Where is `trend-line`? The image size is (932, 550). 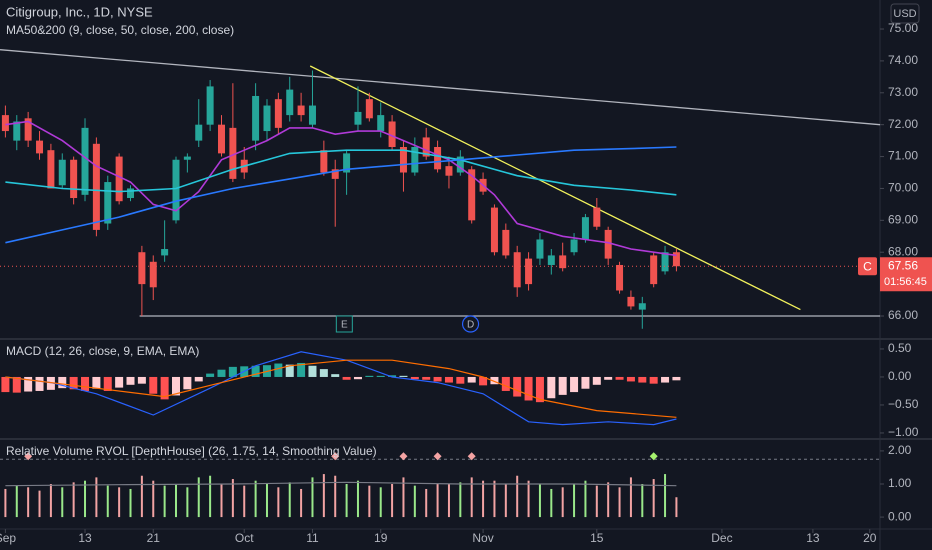
trend-line is located at coordinates (440, 87).